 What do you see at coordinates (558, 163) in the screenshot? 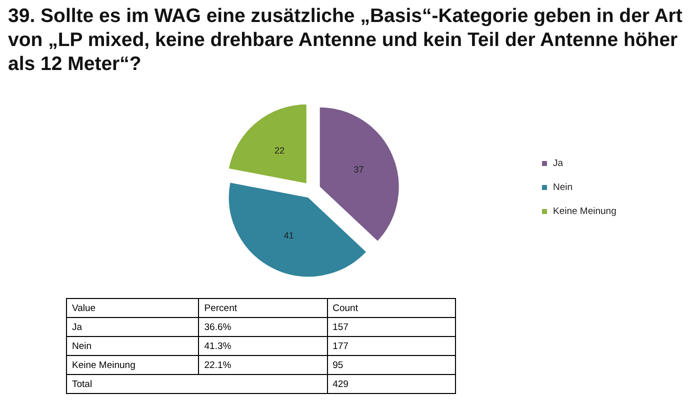
I see `legend-label: Ja` at bounding box center [558, 163].